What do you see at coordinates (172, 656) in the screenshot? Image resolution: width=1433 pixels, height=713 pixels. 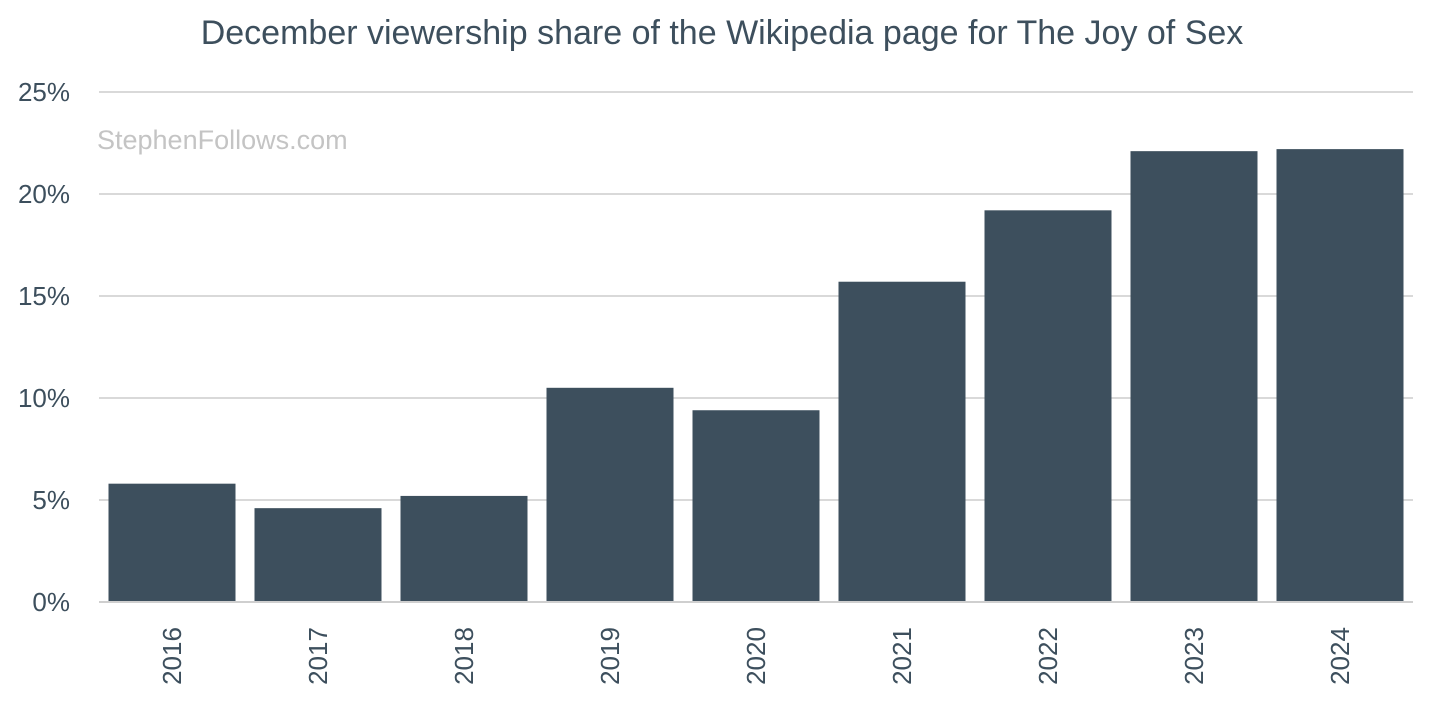 I see `x-tick-label-2016: 2016` at bounding box center [172, 656].